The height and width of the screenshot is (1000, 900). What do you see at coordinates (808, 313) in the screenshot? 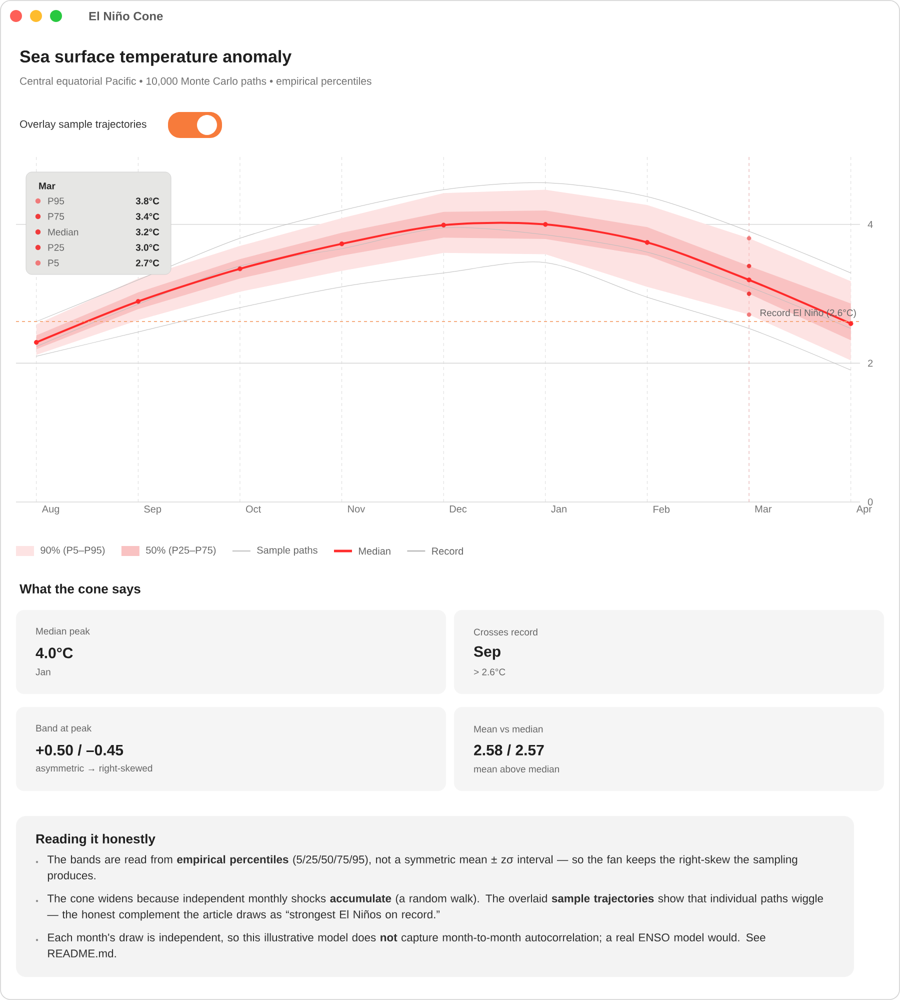
I see `ref-line-label: Record El Niño (2.6°C)` at bounding box center [808, 313].